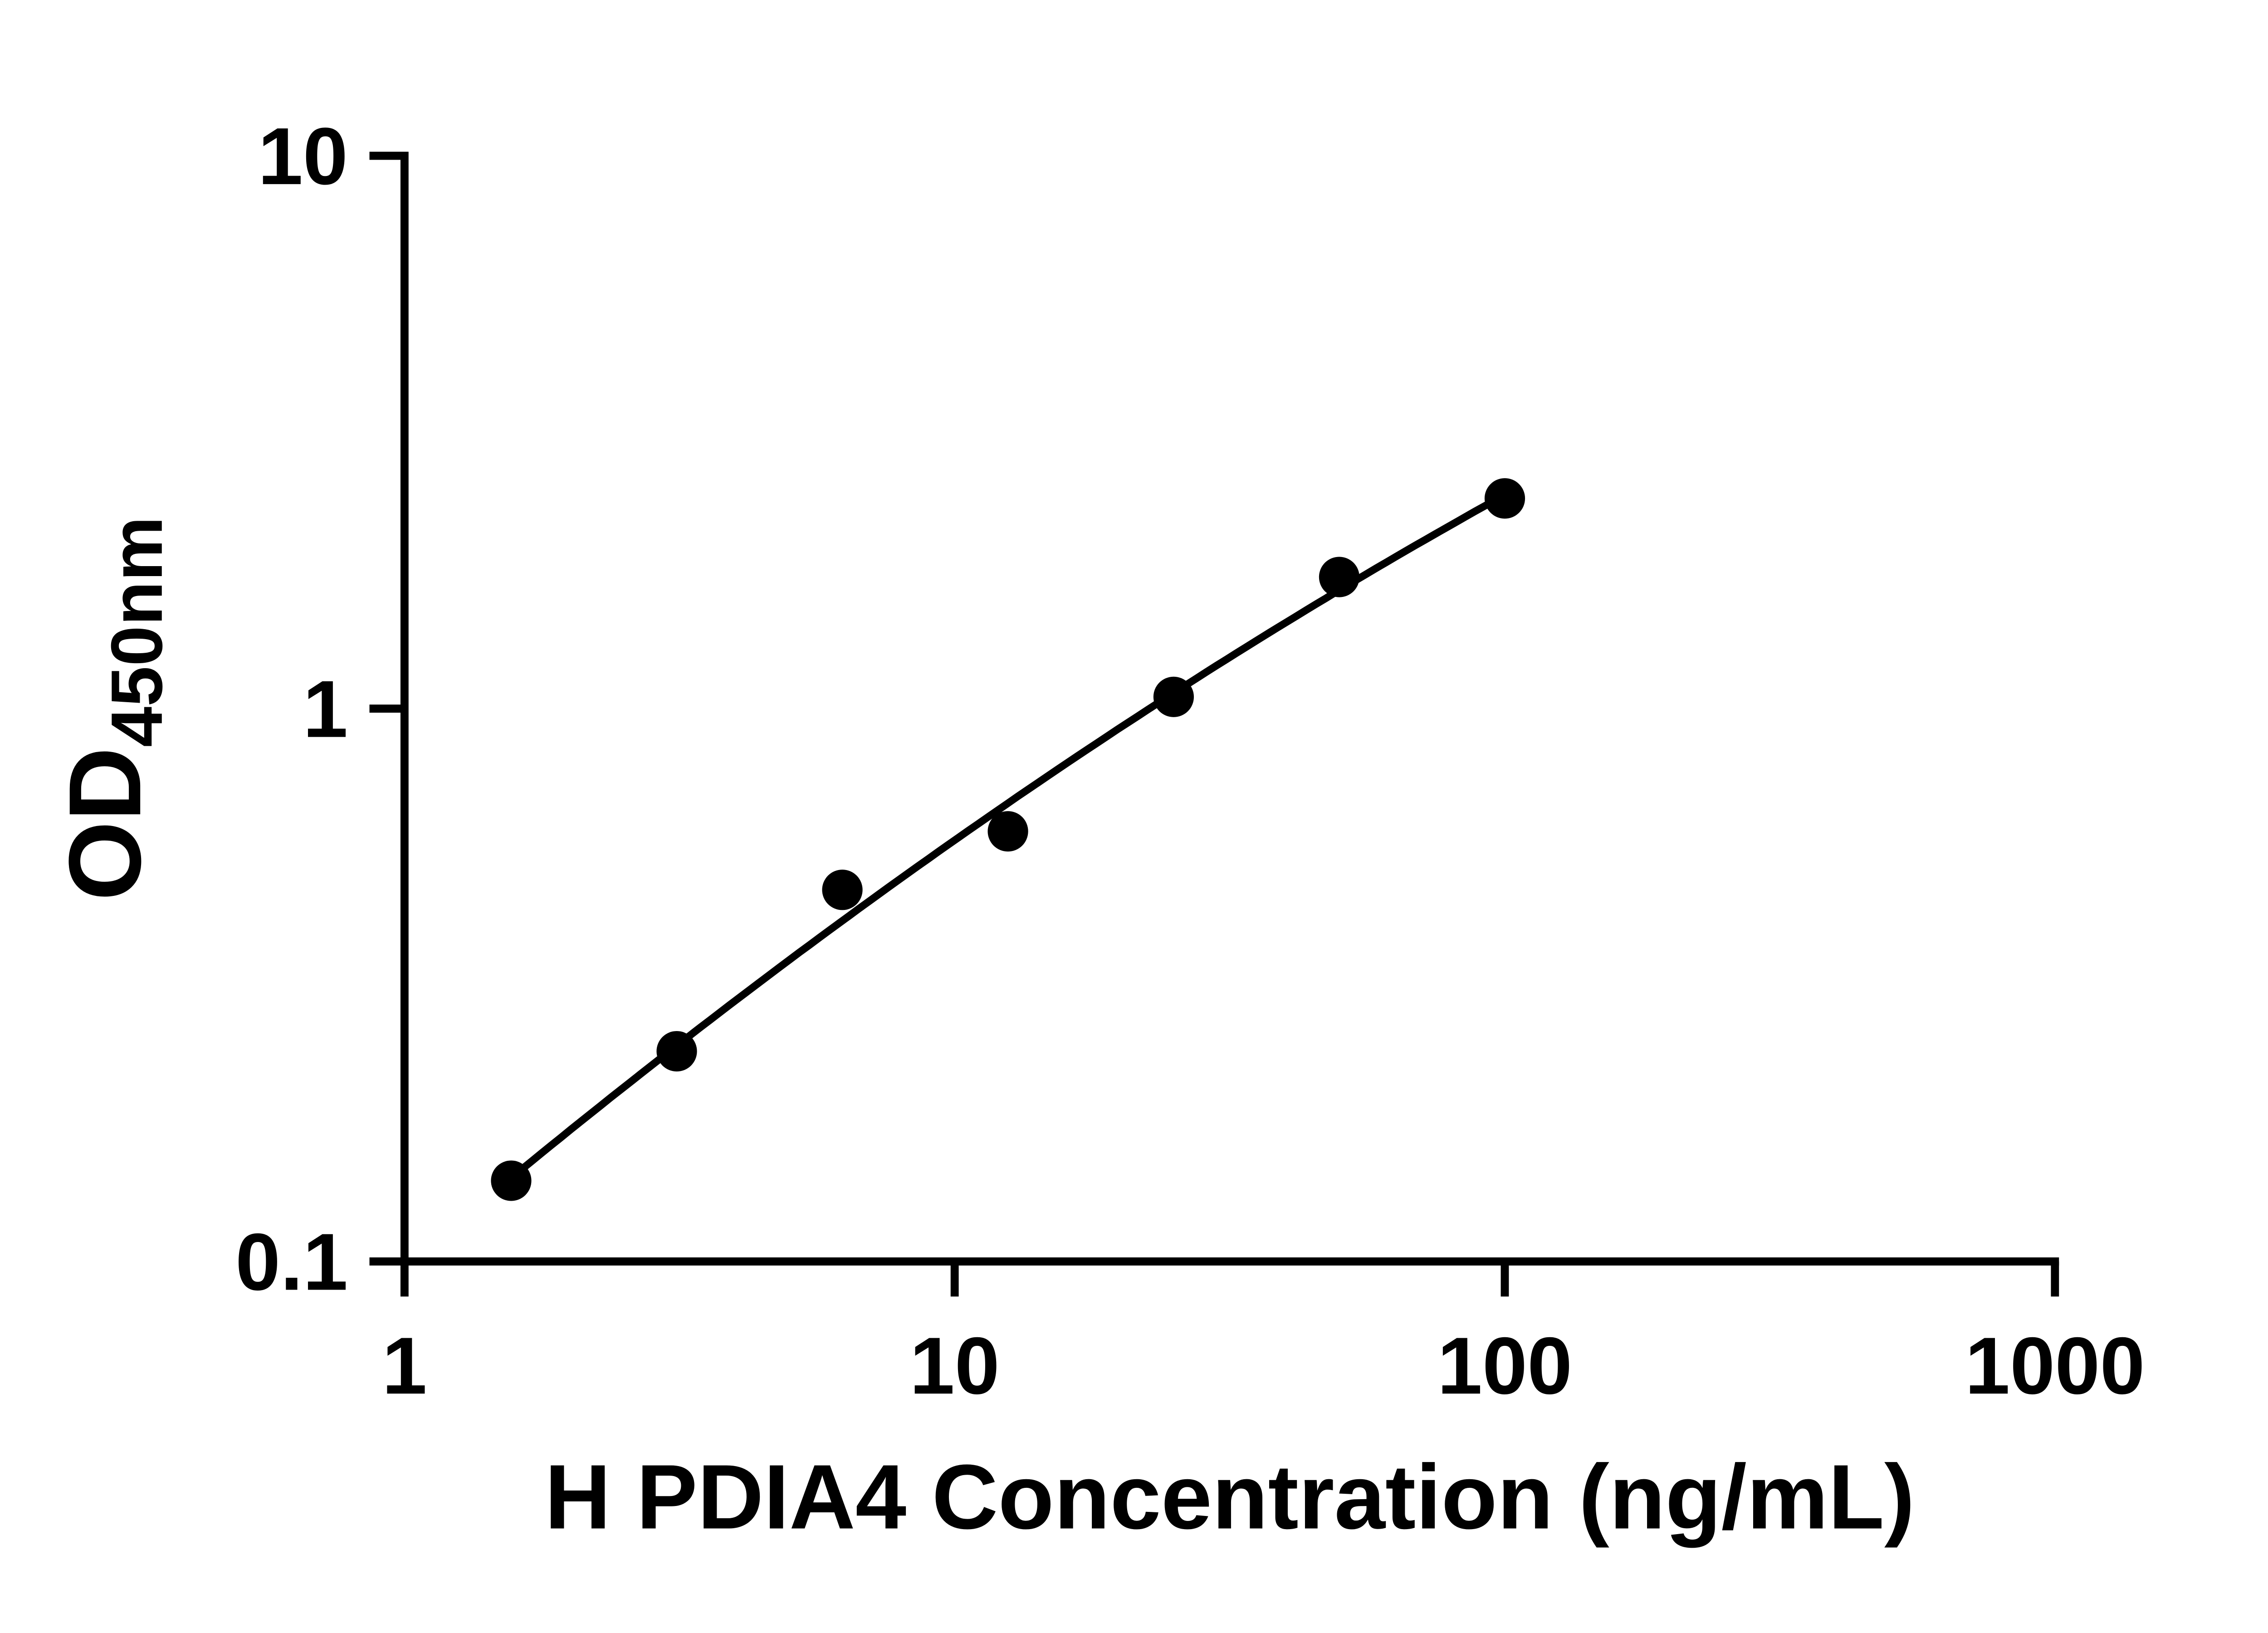  I want to click on y-tick-label: 1, so click(325, 709).